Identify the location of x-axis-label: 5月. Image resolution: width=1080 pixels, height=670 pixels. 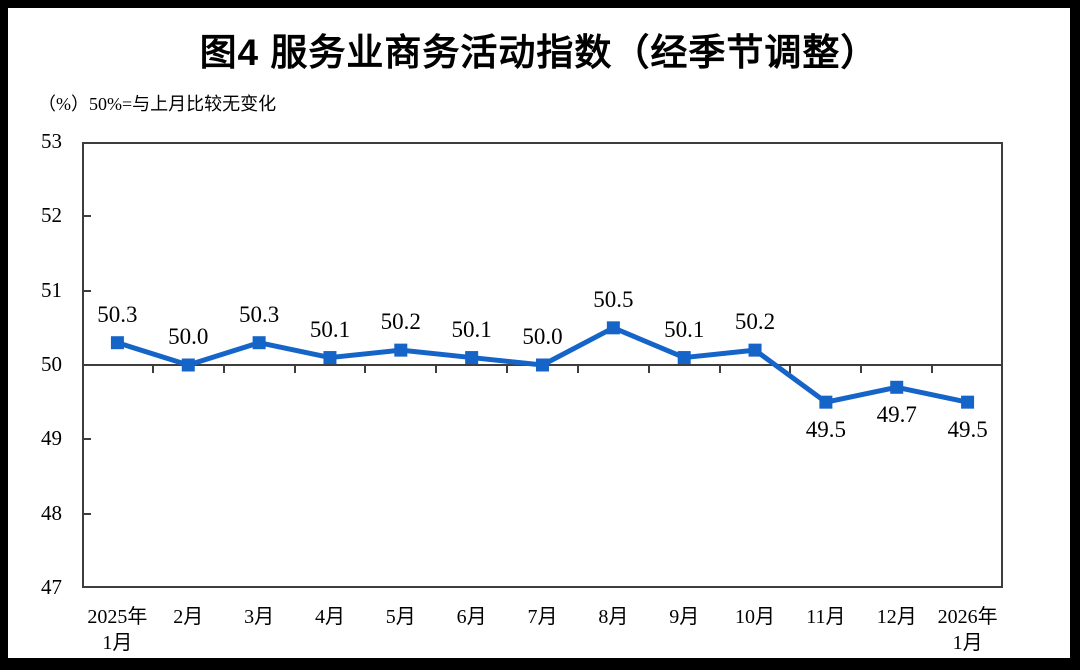
(400, 617).